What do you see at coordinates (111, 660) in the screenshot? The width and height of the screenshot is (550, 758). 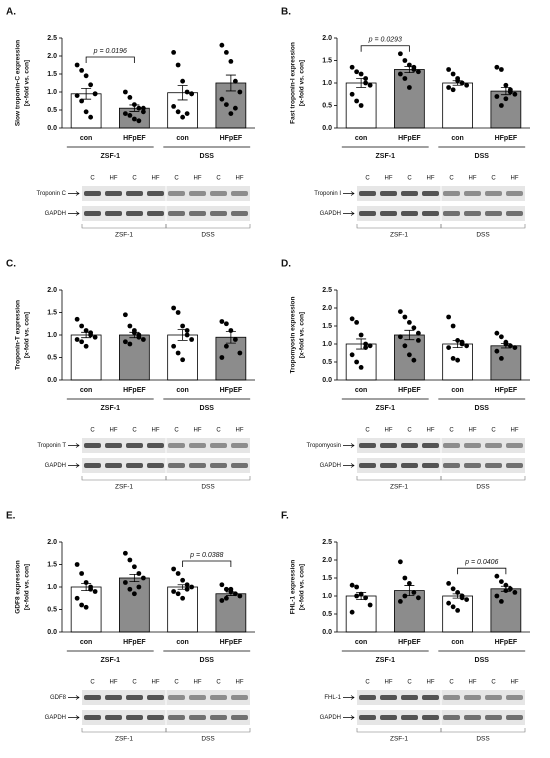 I see `group-label: ZSF-1` at bounding box center [111, 660].